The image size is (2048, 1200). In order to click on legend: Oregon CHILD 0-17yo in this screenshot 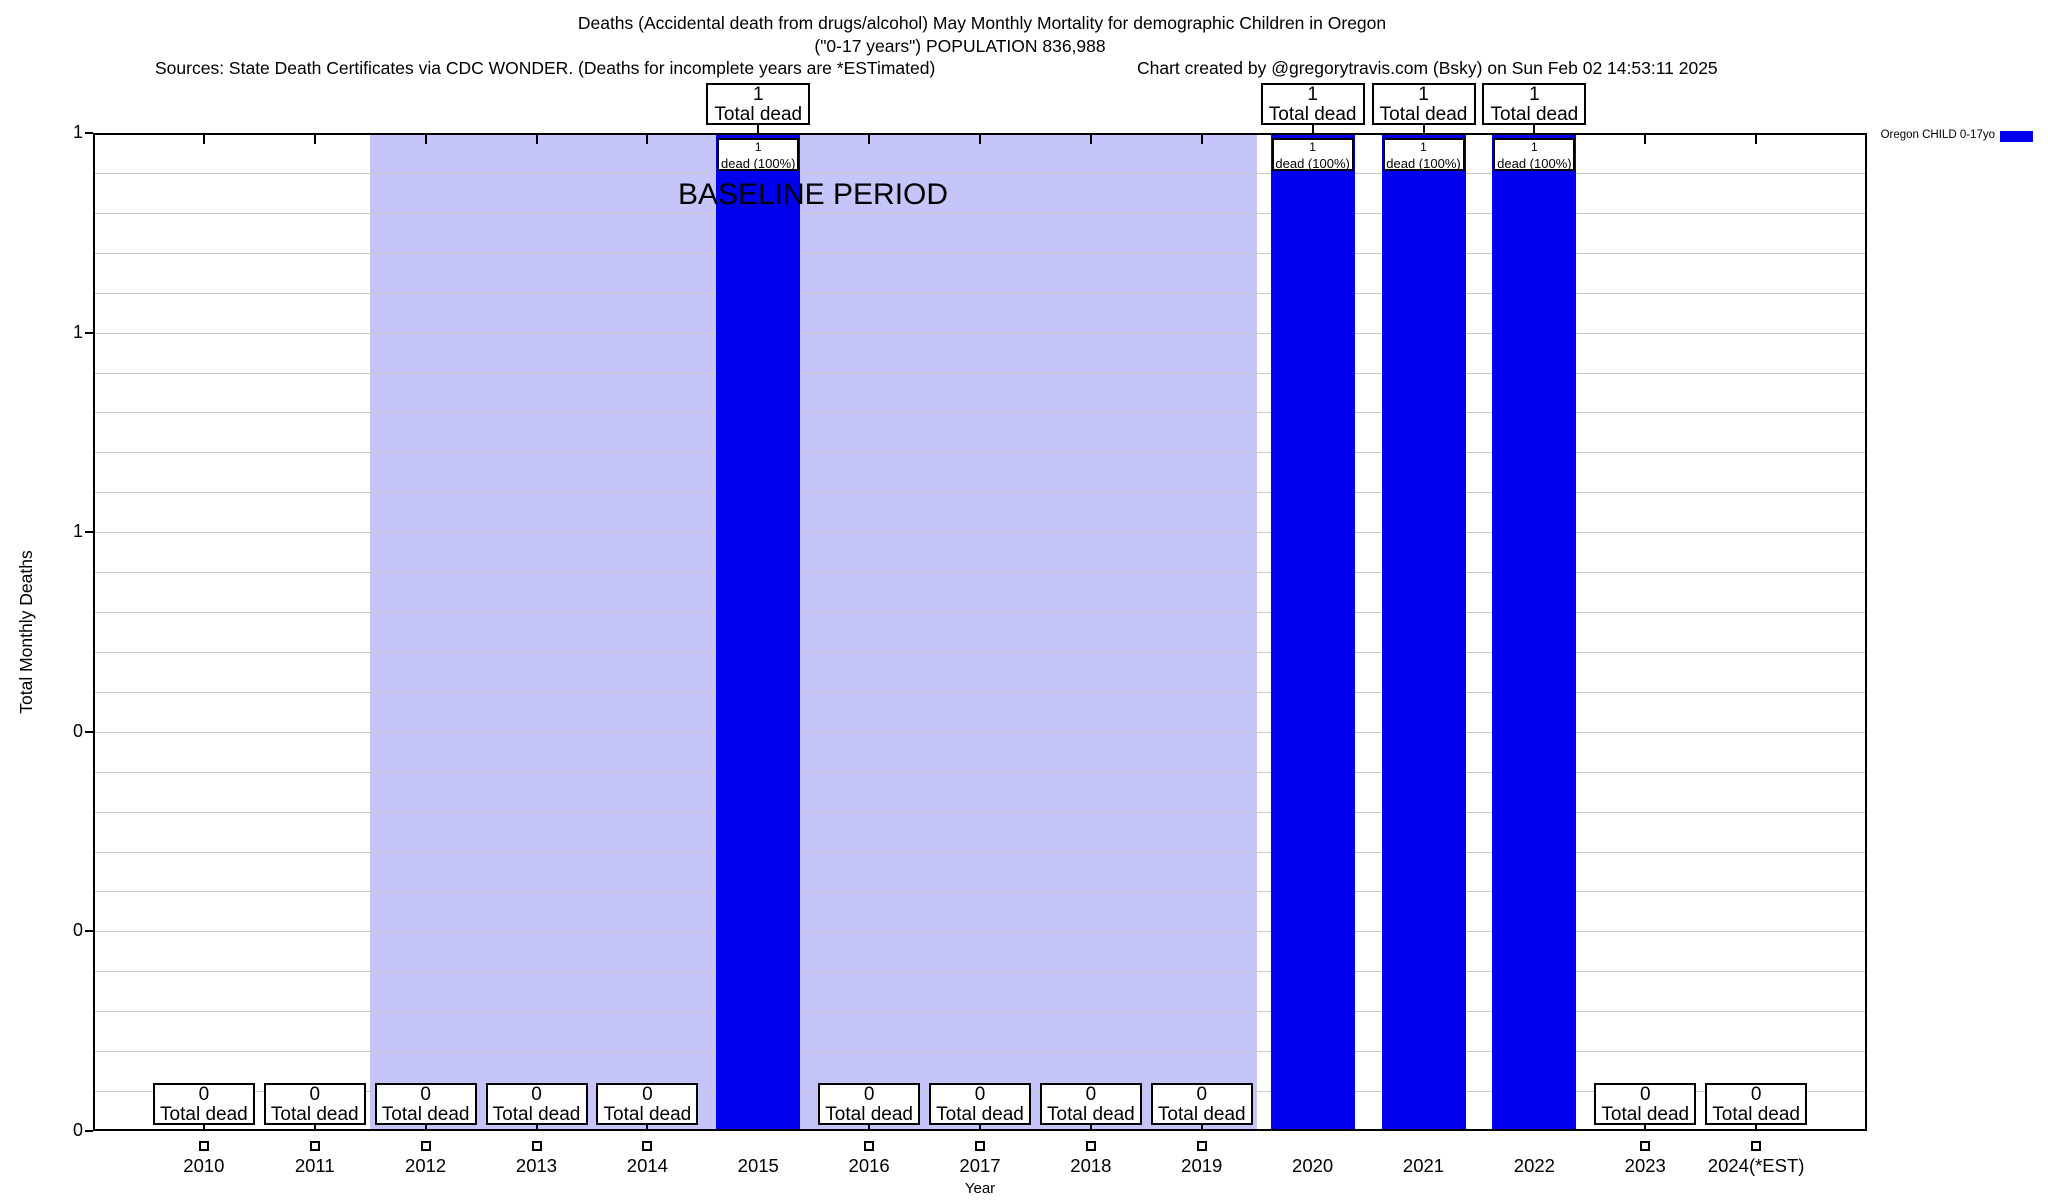, I will do `click(1964, 136)`.